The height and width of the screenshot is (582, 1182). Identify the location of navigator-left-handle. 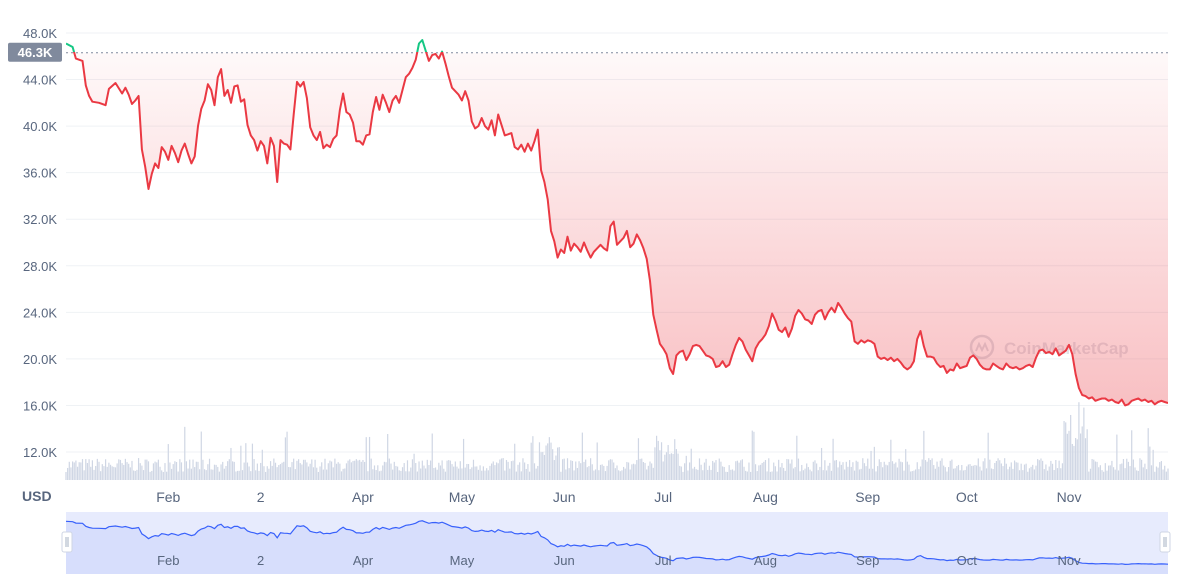
(67, 542).